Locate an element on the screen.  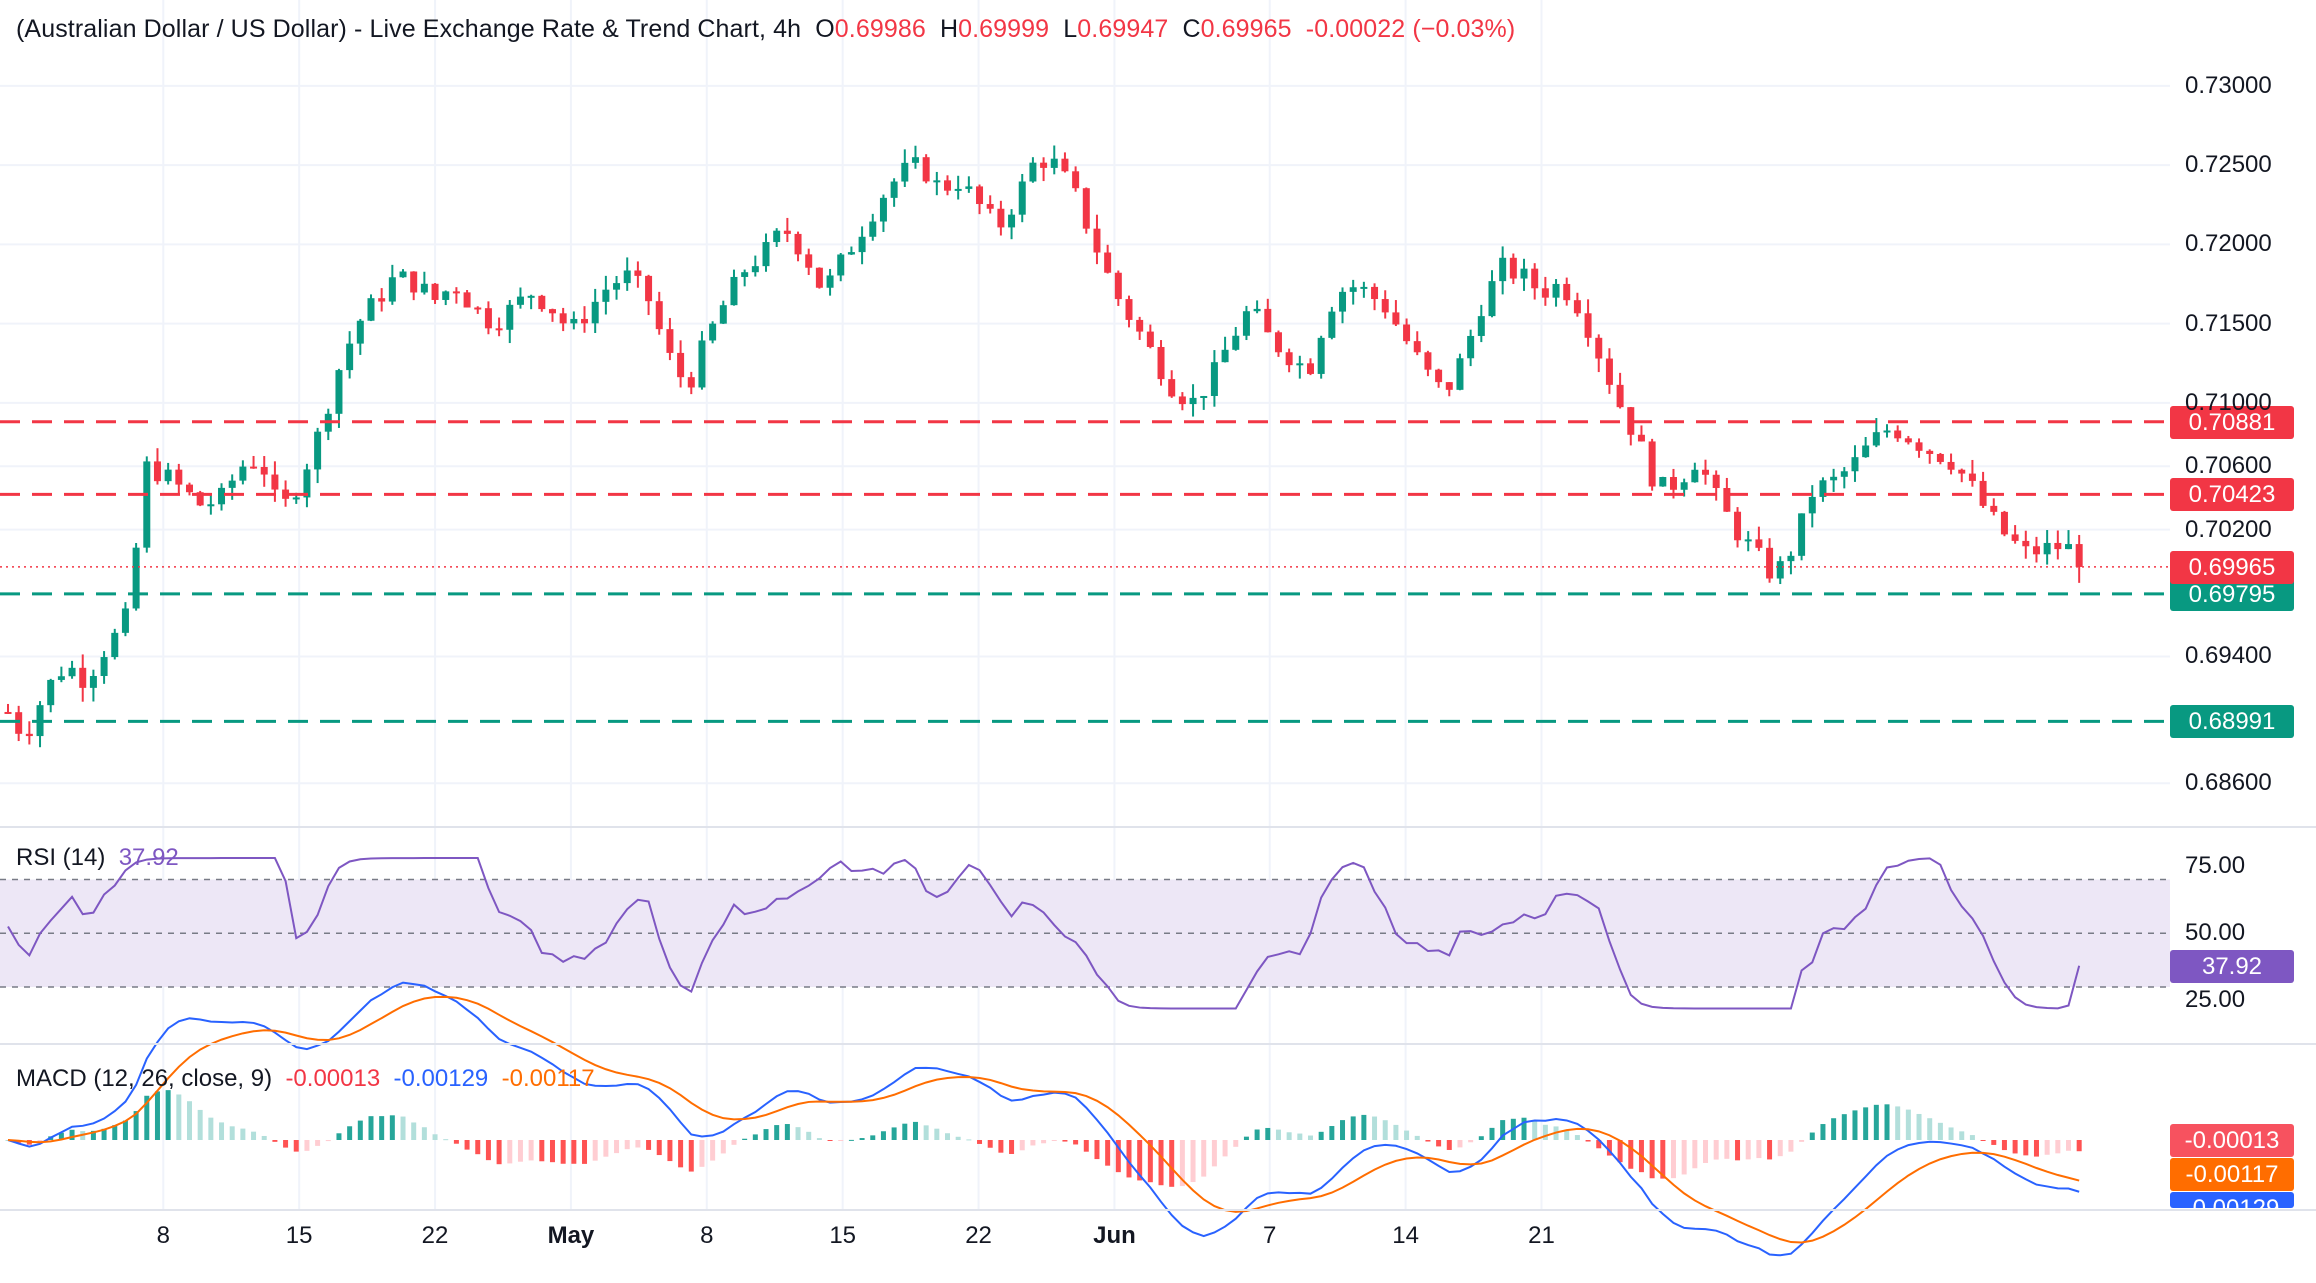
rsi-axis-tick: 50.00 is located at coordinates (2215, 933).